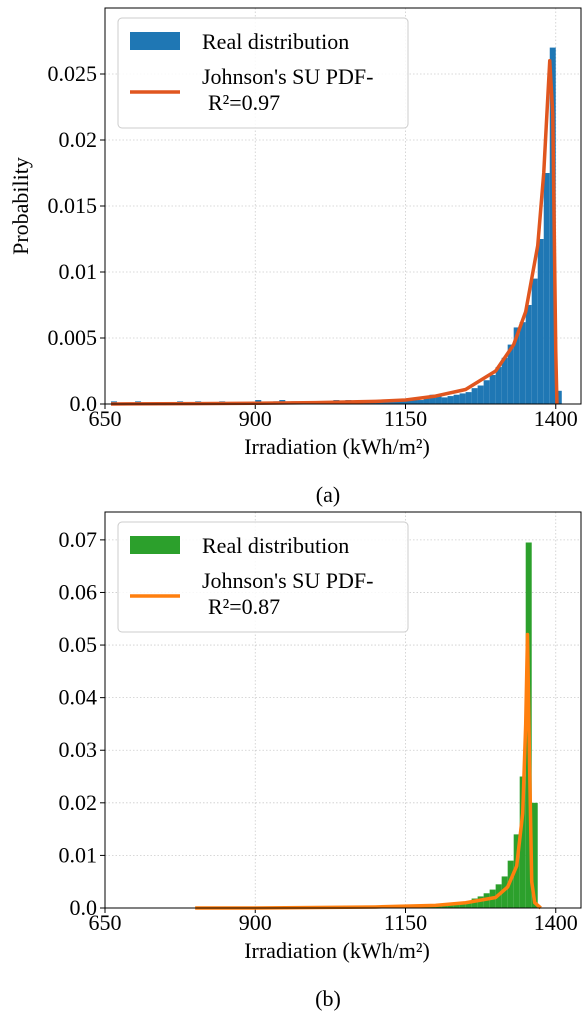 The height and width of the screenshot is (1017, 584). What do you see at coordinates (244, 606) in the screenshot?
I see `legend-label: R²=0.87` at bounding box center [244, 606].